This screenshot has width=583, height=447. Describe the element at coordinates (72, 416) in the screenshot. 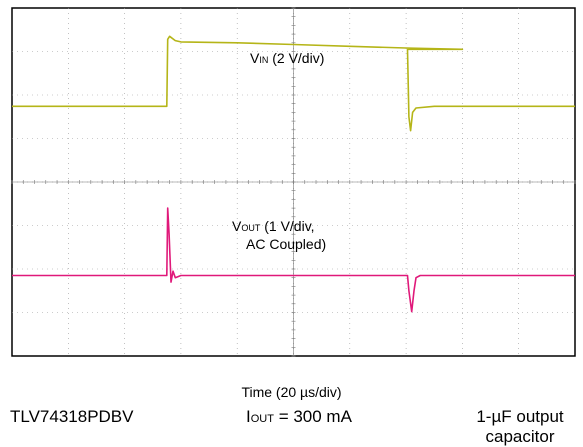

I see `part-number: TLV74318PDBV` at that location.